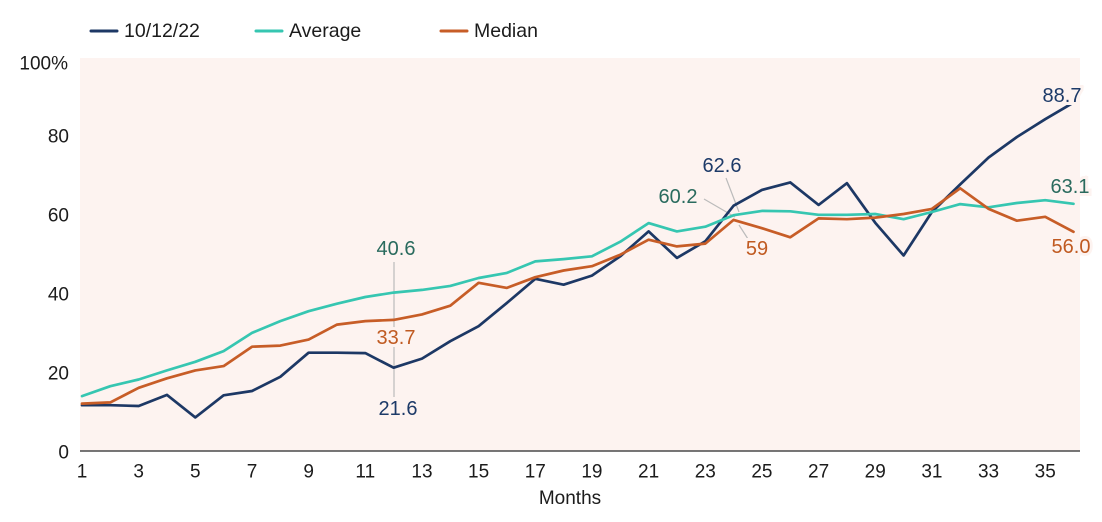 The height and width of the screenshot is (522, 1102). Describe the element at coordinates (571, 287) in the screenshot. I see `annotation-leader-layer` at that location.